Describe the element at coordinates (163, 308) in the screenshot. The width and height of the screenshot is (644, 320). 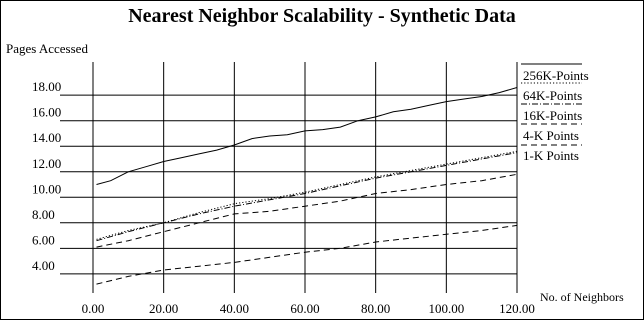
I see `x-tick-label-1: 20.00` at that location.